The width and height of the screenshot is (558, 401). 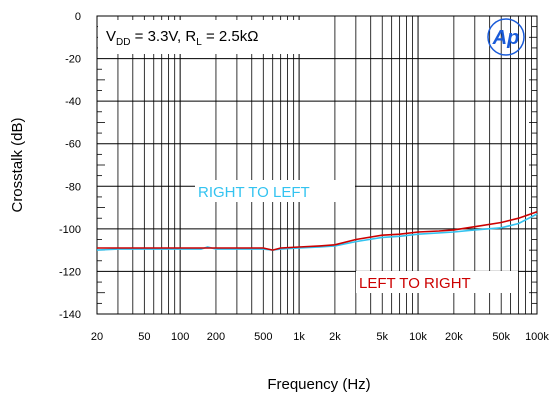 I want to click on x-tick-label: 5k, so click(x=382, y=337).